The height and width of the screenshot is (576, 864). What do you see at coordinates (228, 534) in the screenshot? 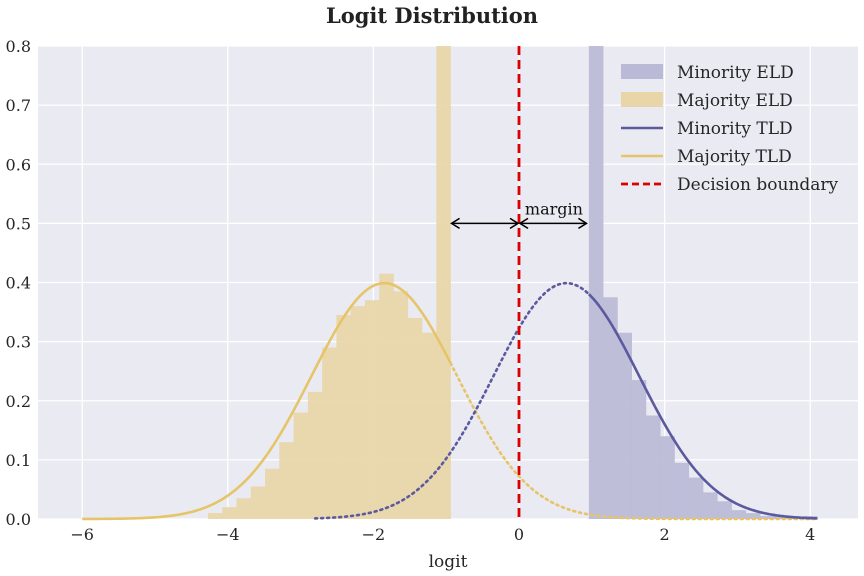
I see `x-tick-label: −4` at bounding box center [228, 534].